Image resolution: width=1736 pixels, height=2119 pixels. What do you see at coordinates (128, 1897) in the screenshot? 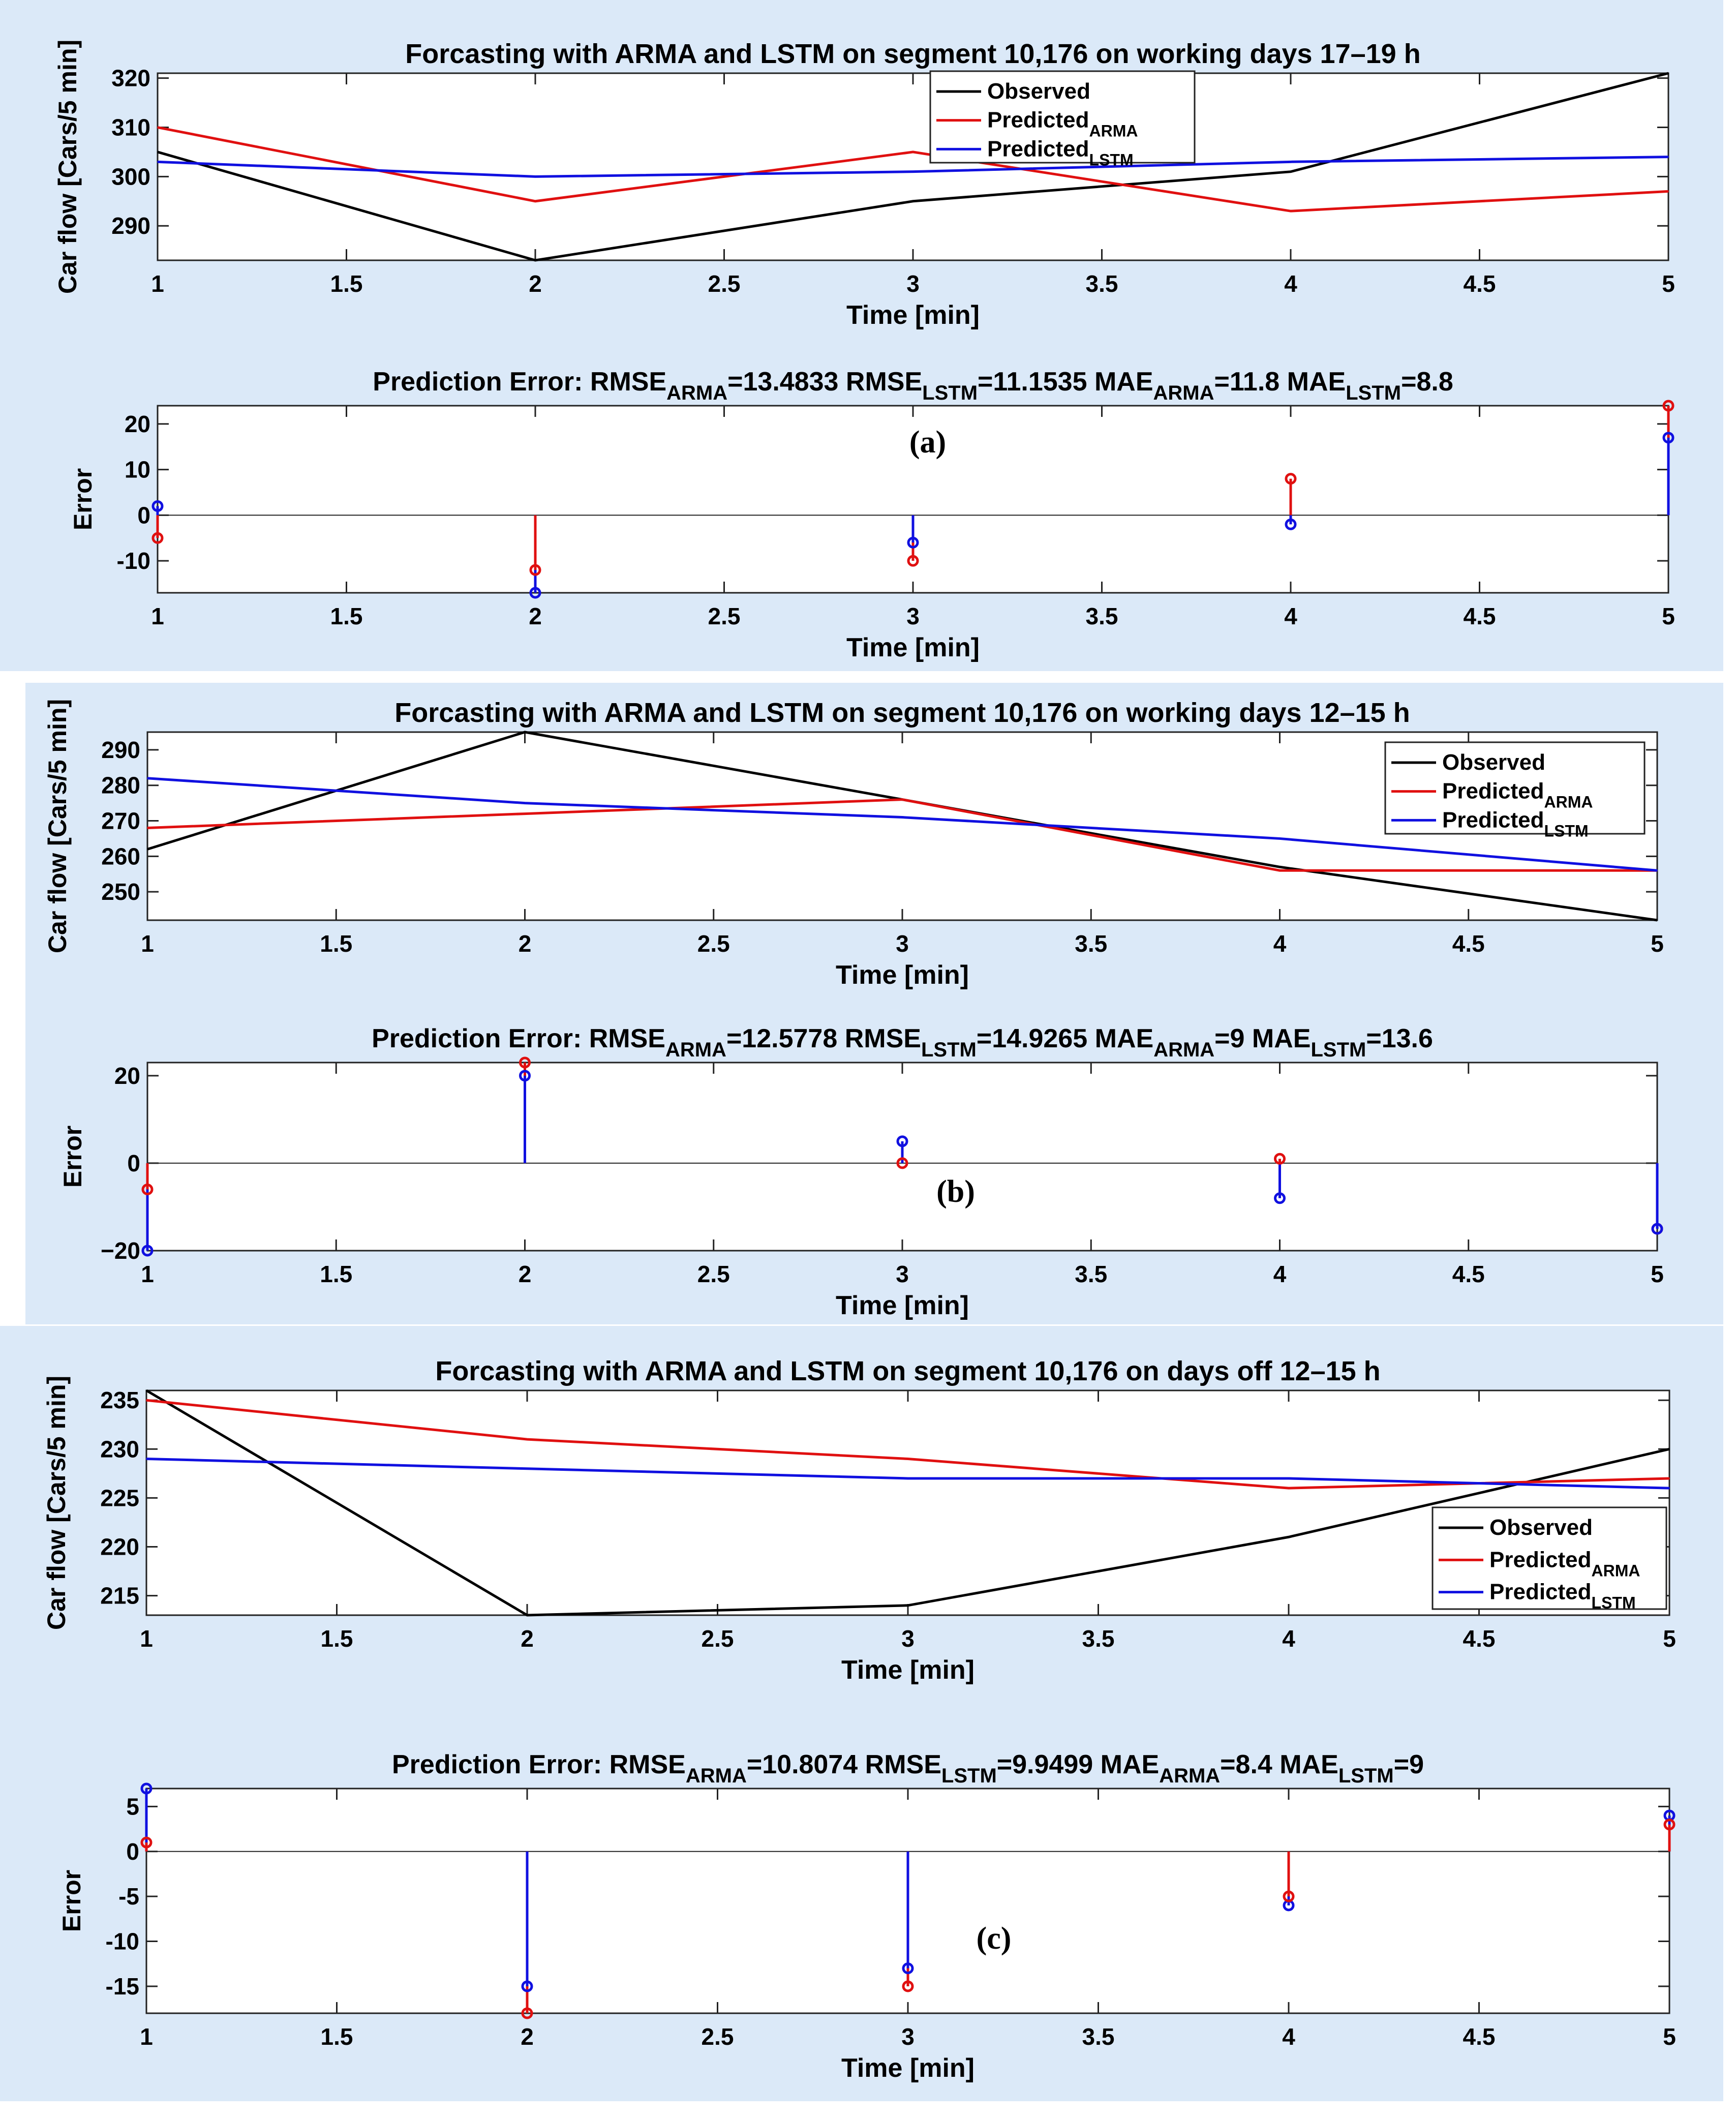
I see `error-y-tick-label: -5` at bounding box center [128, 1897].